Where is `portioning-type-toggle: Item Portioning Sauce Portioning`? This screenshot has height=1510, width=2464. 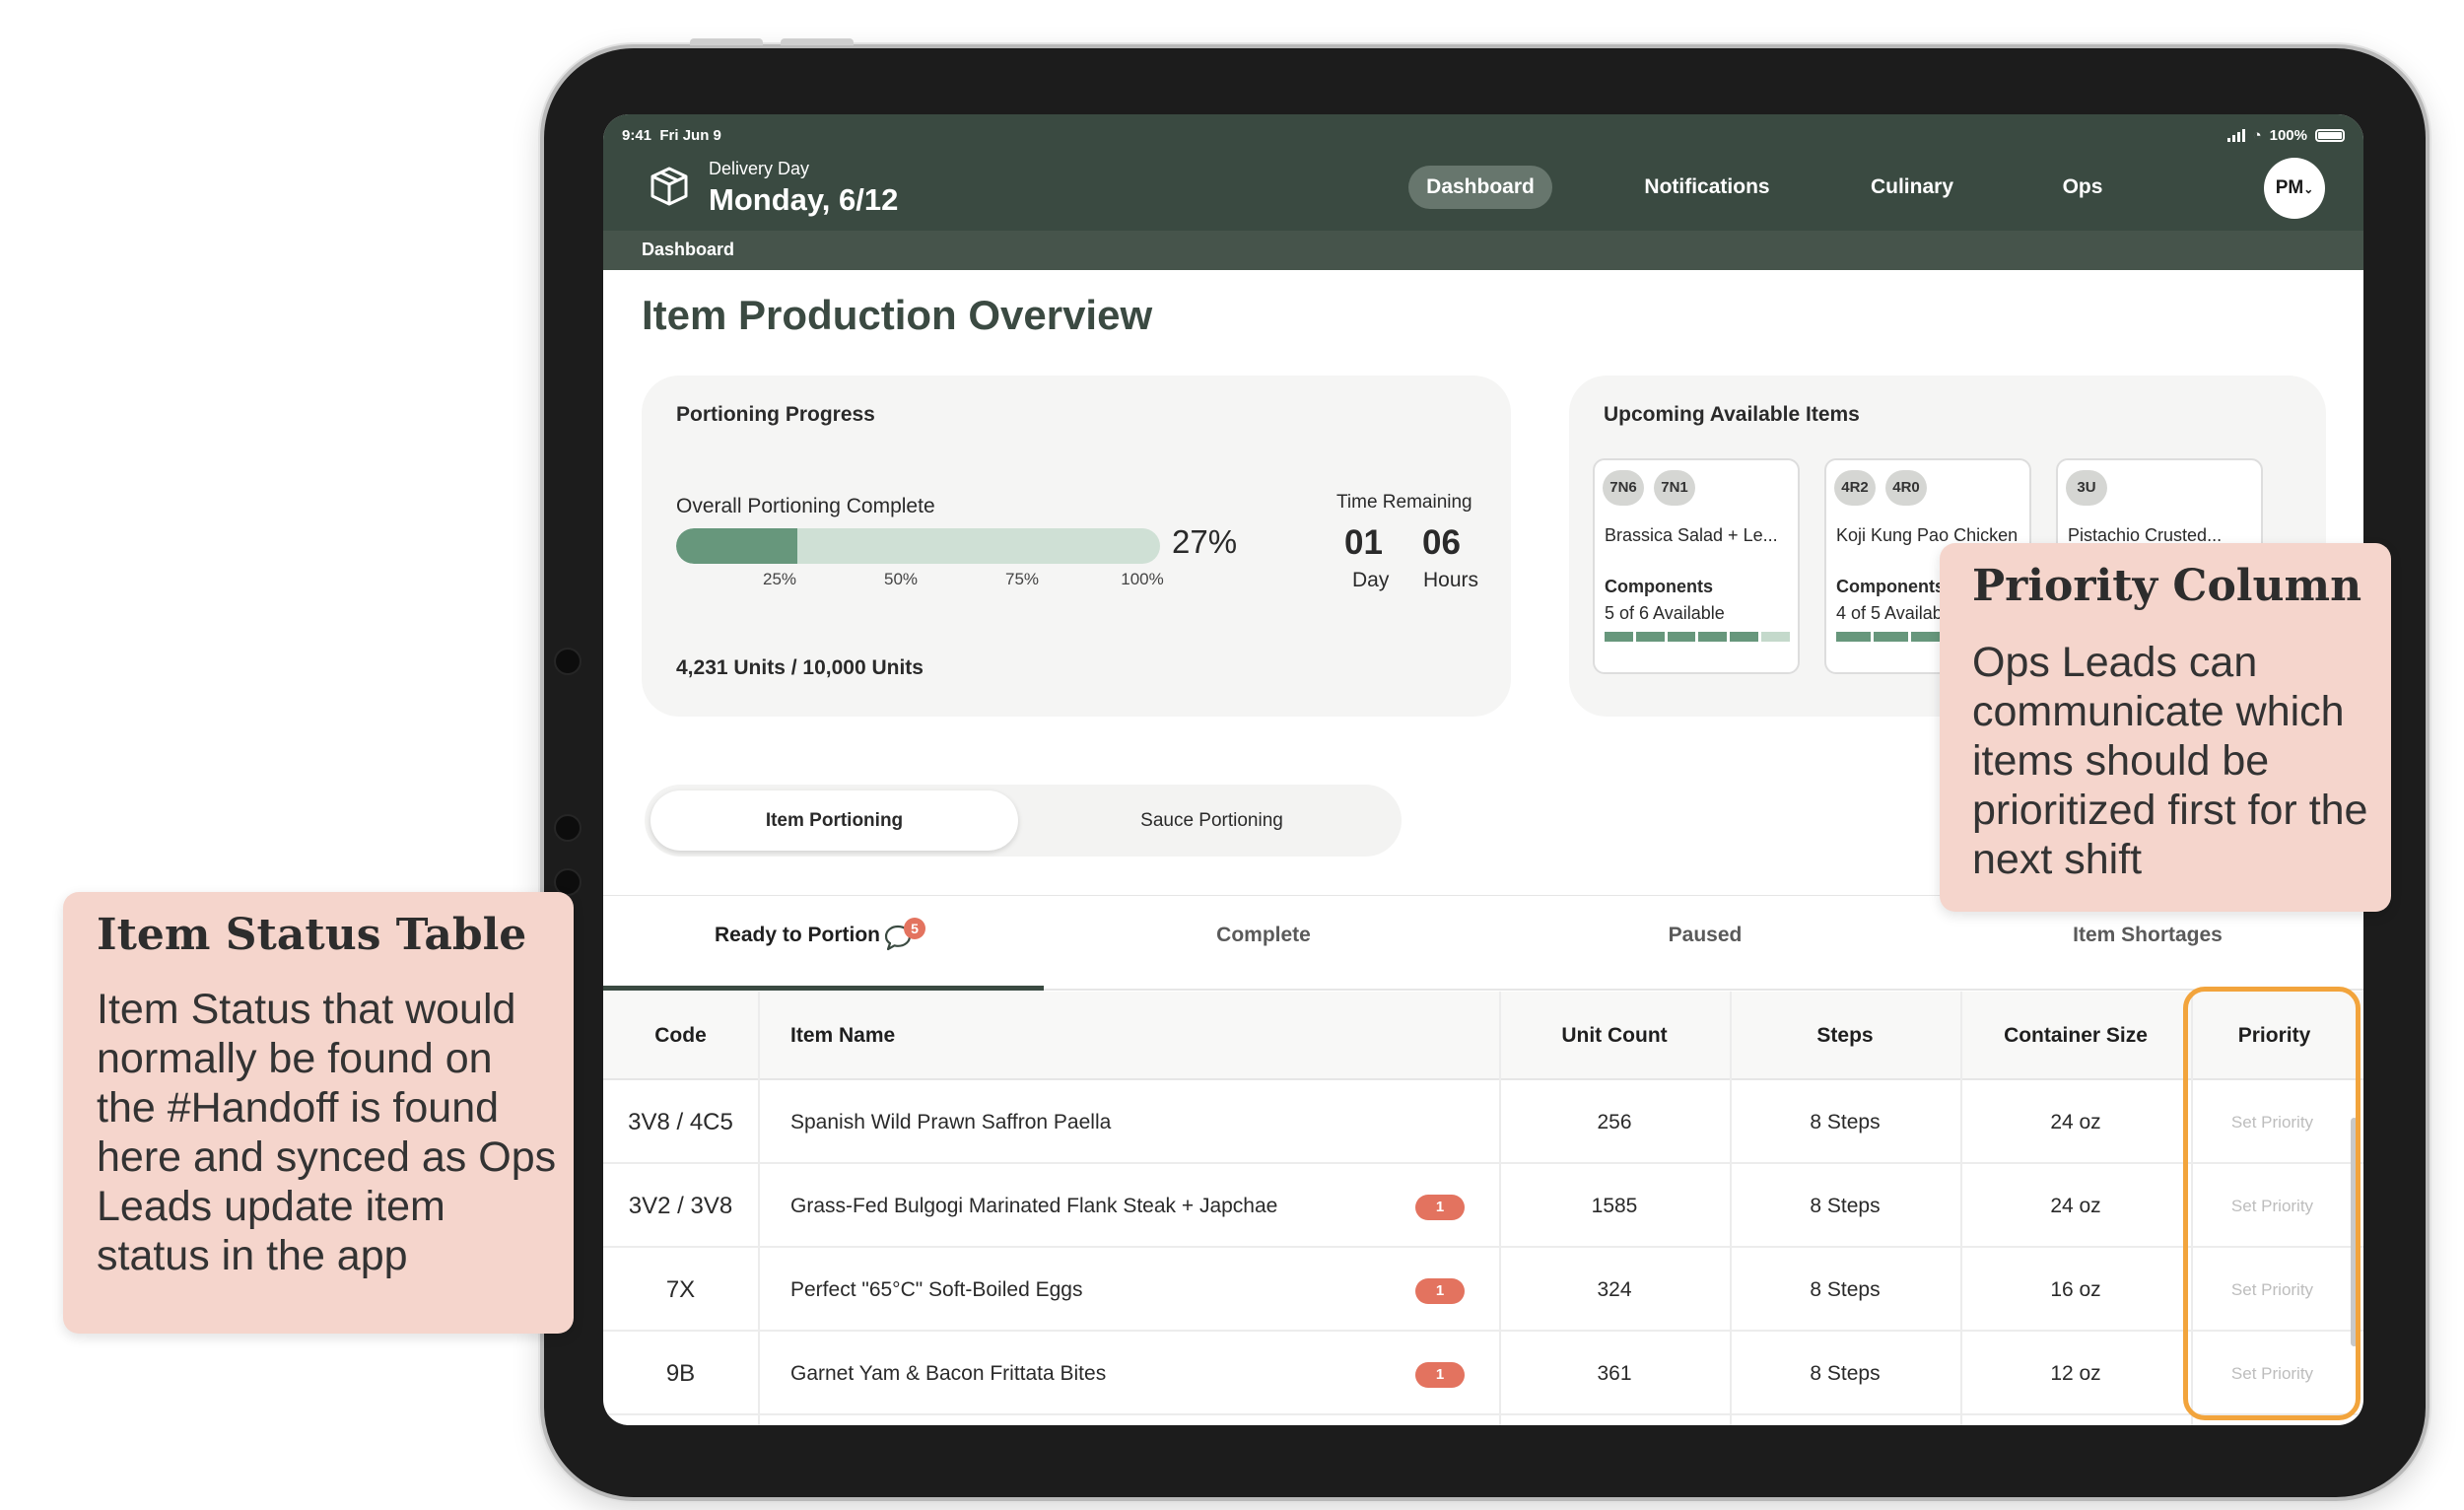 portioning-type-toggle: Item Portioning Sauce Portioning is located at coordinates (1023, 821).